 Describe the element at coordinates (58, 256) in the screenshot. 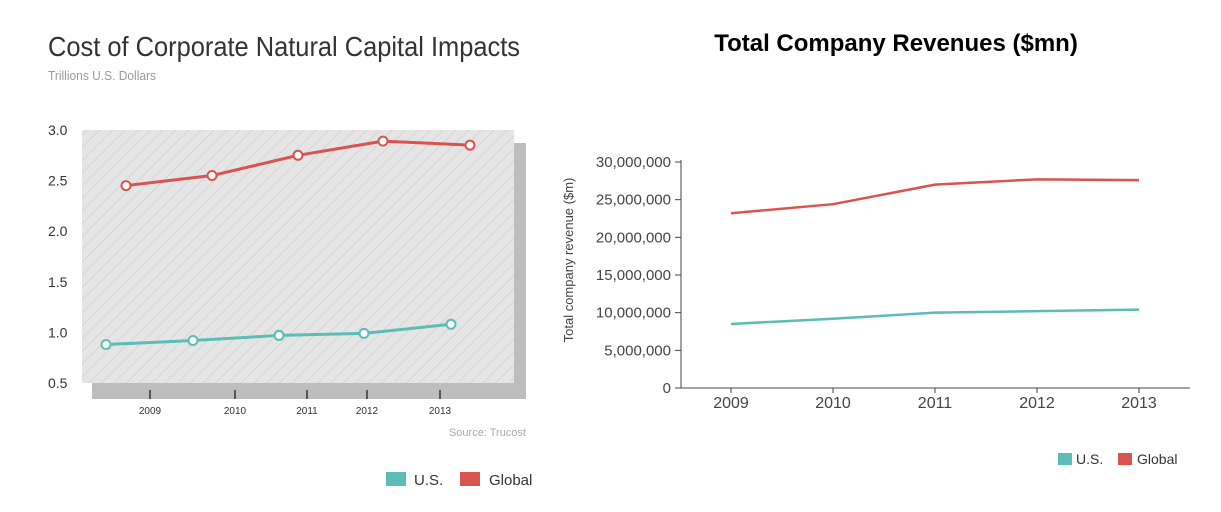

I see `left-y-axis: 3.0 2.5 2.0 1.5 1.0 0.5` at that location.